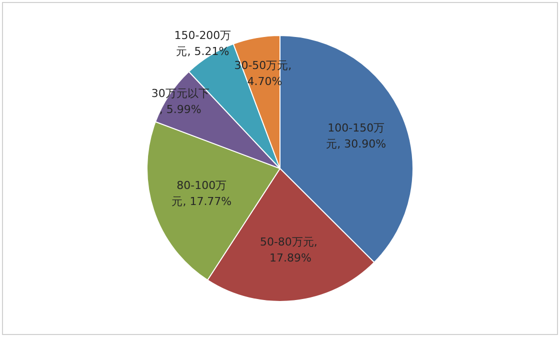 This screenshot has height=337, width=560. I want to click on slice-label: 100-150万元, 30.90%, so click(356, 136).